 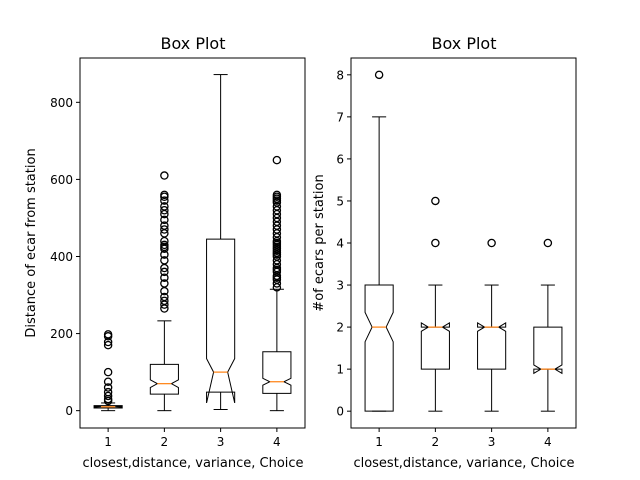 I want to click on y-tick-label: 1, so click(x=340, y=370).